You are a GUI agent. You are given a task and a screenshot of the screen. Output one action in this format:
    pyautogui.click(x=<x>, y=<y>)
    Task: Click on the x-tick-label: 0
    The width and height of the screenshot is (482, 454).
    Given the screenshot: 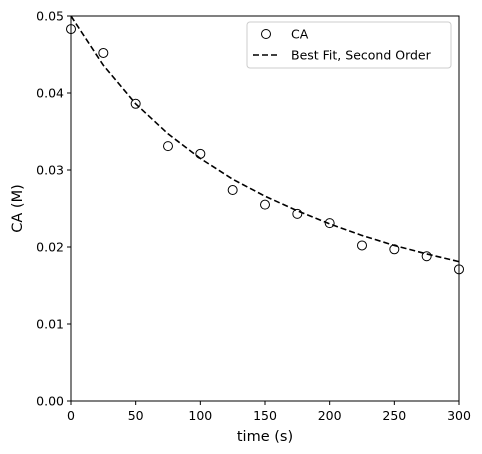 What is the action you would take?
    pyautogui.click(x=71, y=415)
    